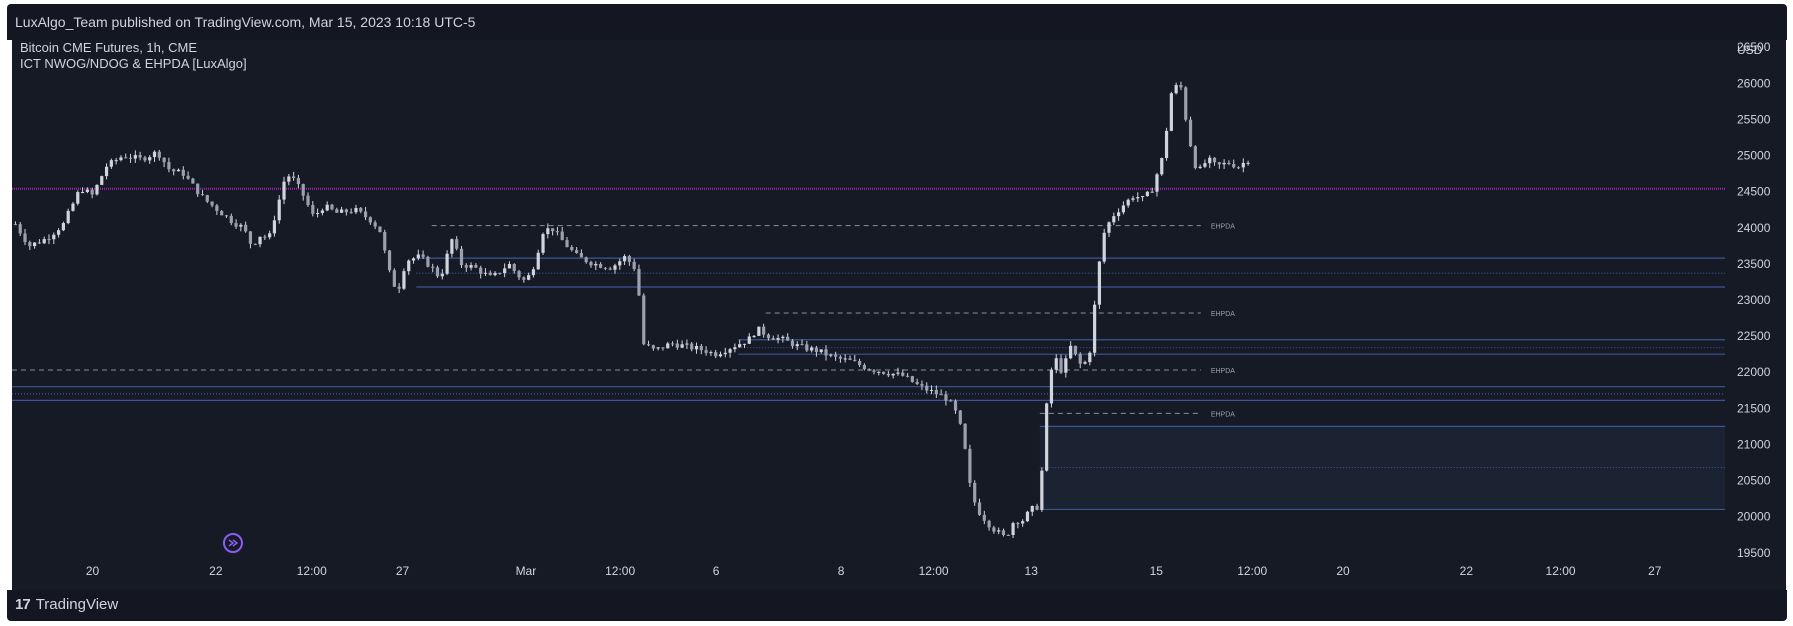 This screenshot has height=626, width=1793. I want to click on event-marker-arrows, so click(233, 543).